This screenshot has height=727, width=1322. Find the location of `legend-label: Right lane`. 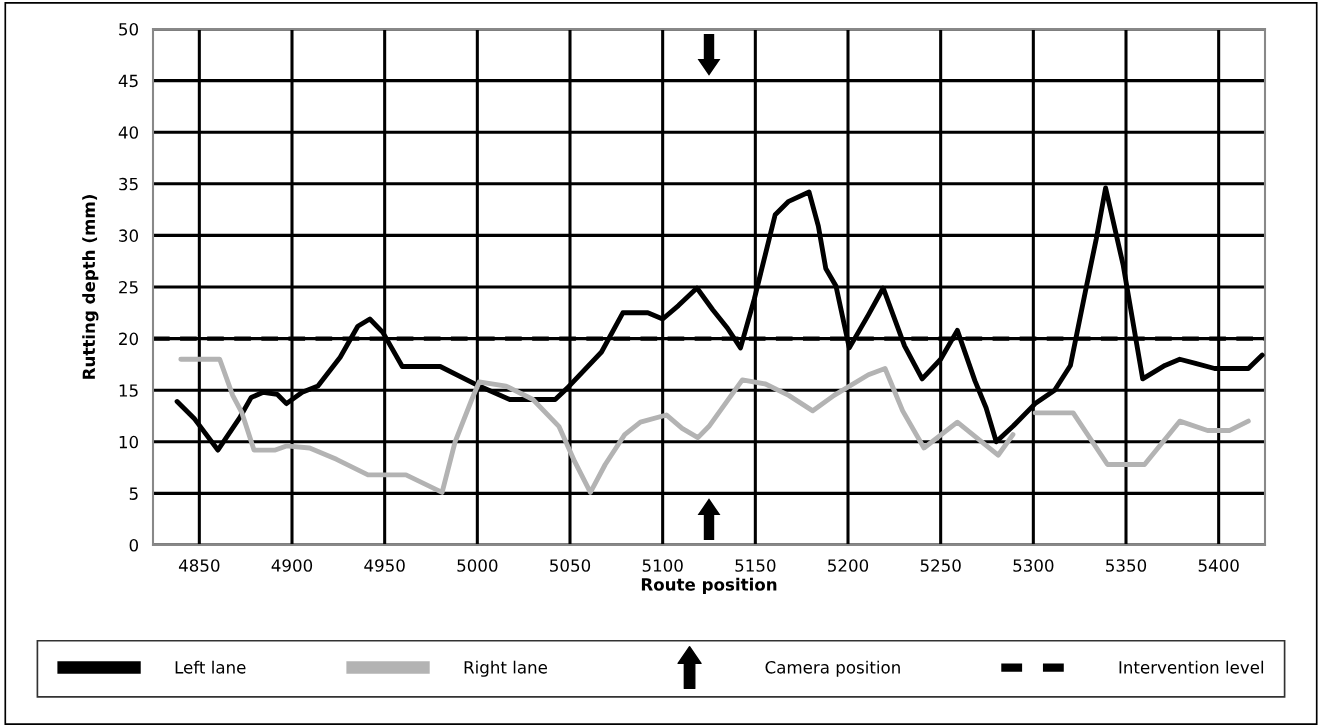

legend-label: Right lane is located at coordinates (506, 668).